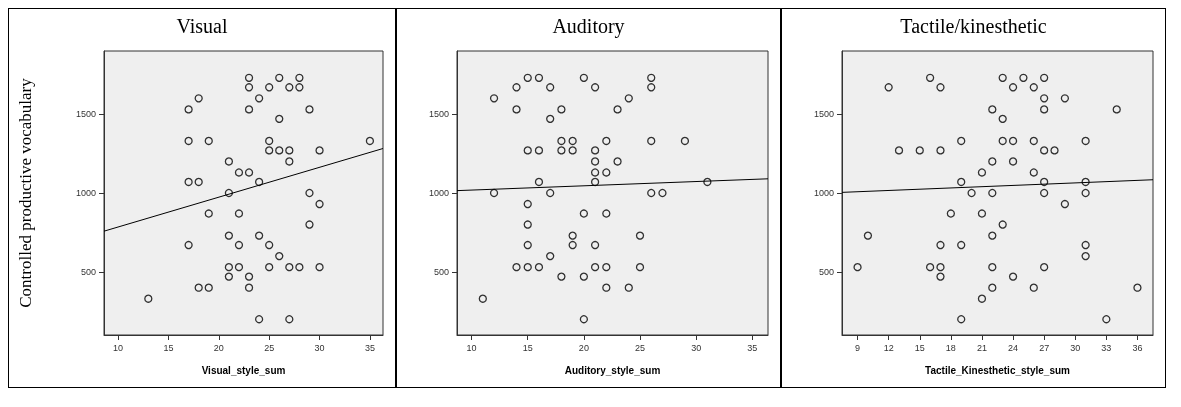 The height and width of the screenshot is (407, 1181). I want to click on x-tick-label: 10, so click(118, 347).